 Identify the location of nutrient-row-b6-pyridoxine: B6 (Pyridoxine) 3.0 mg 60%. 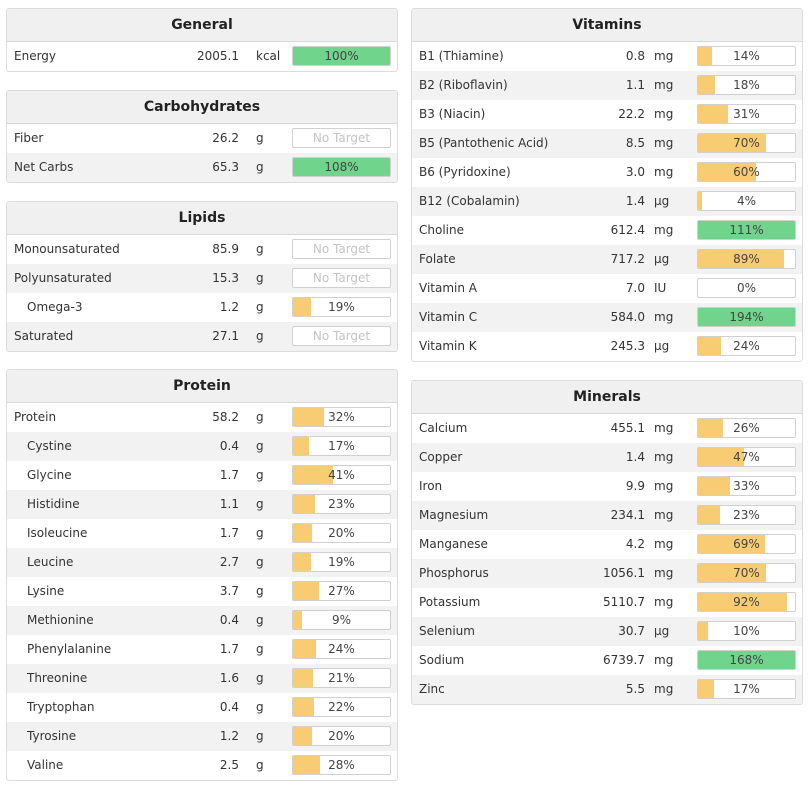
(607, 172).